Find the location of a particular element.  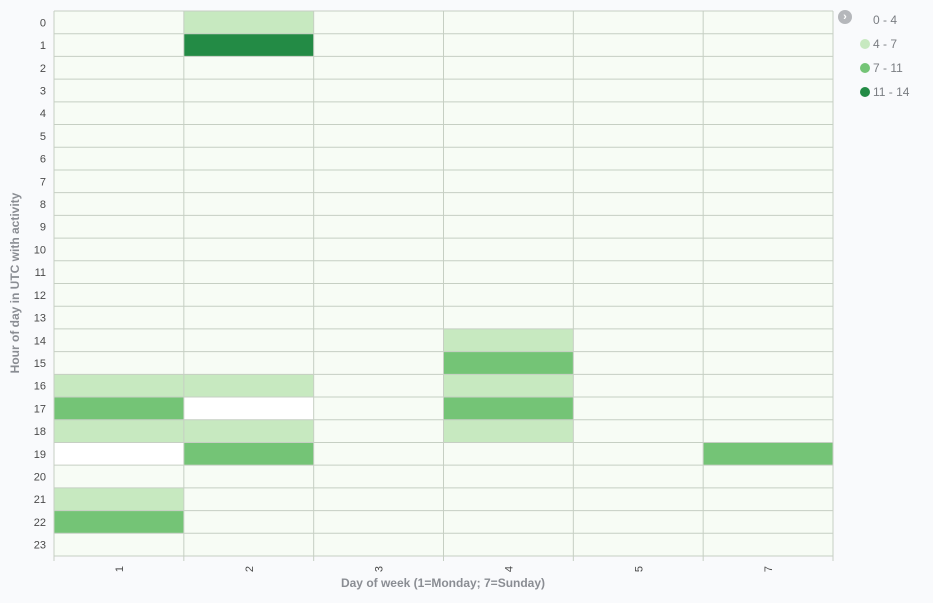

legend-item: 0 - 4 is located at coordinates (884, 20).